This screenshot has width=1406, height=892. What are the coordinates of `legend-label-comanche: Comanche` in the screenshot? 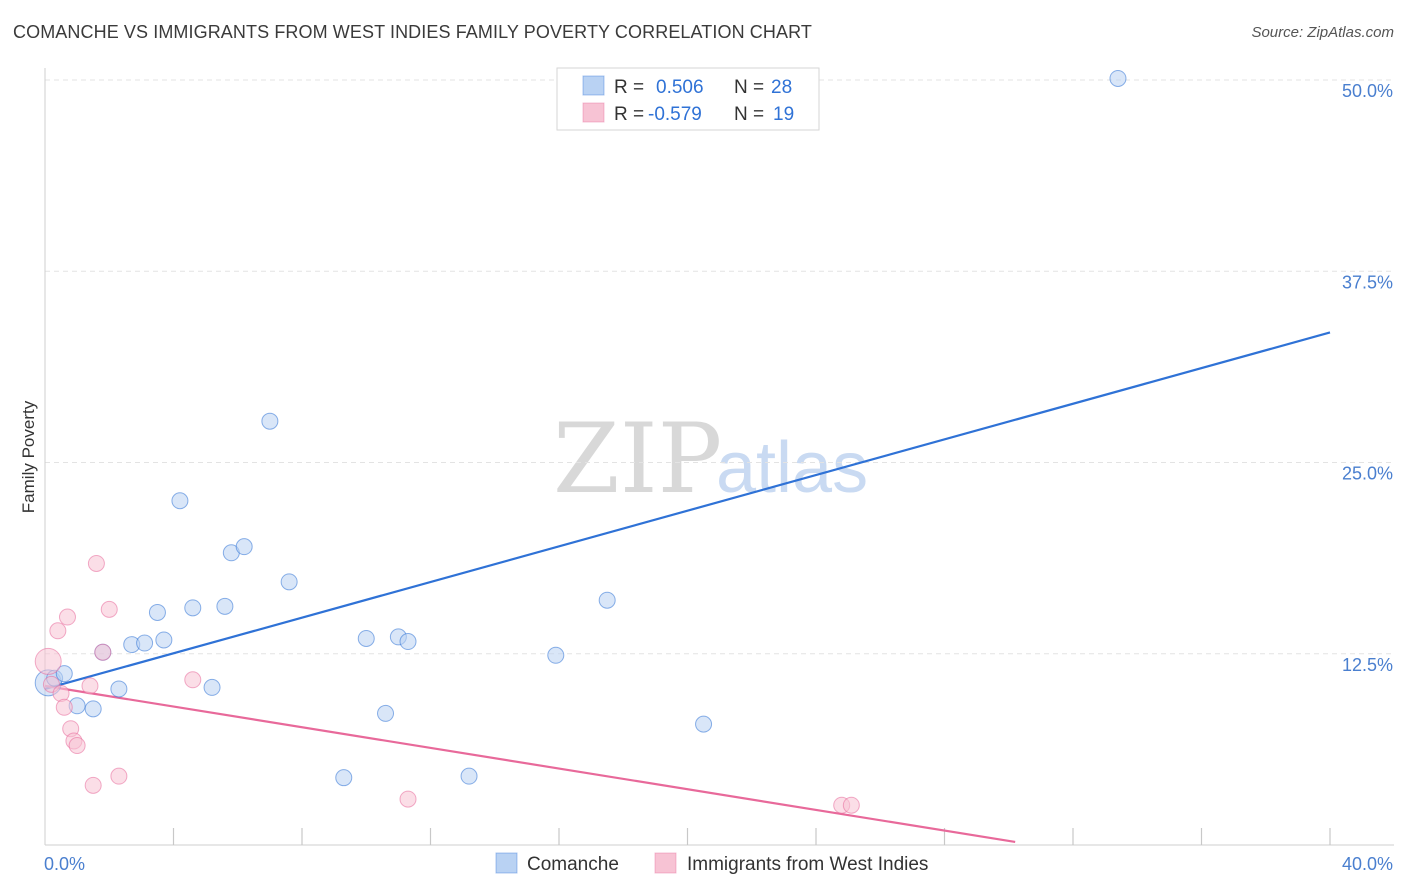 It's located at (573, 864).